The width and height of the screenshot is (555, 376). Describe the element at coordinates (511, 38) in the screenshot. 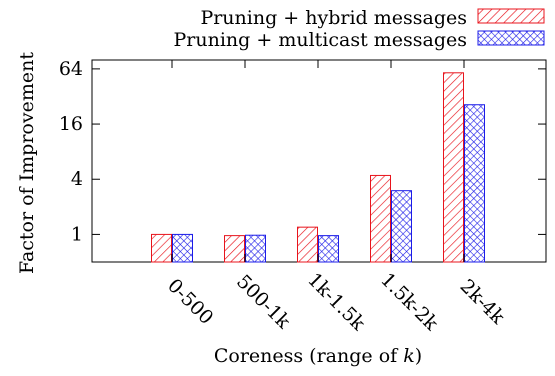

I see `legend-swatch-multicast` at that location.